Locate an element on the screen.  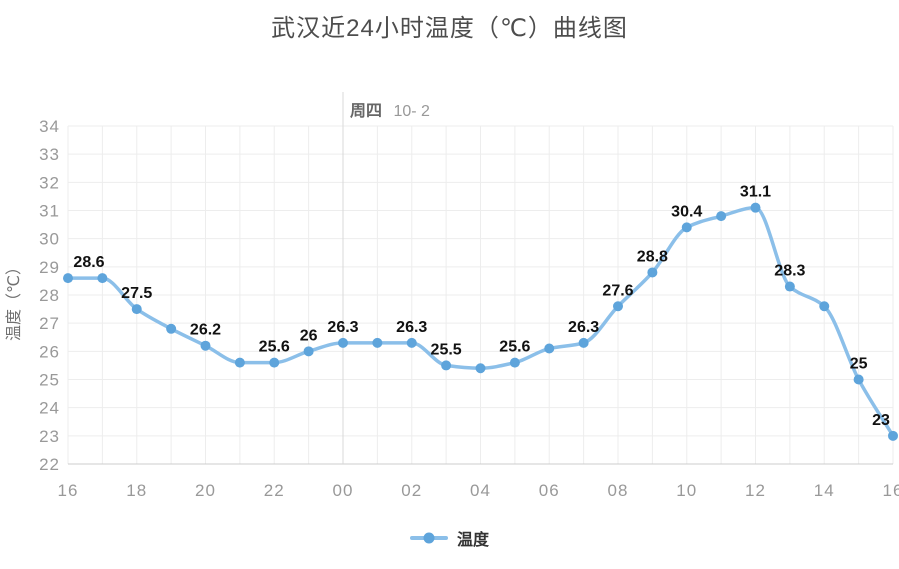
x-tick-label: 00 is located at coordinates (343, 490).